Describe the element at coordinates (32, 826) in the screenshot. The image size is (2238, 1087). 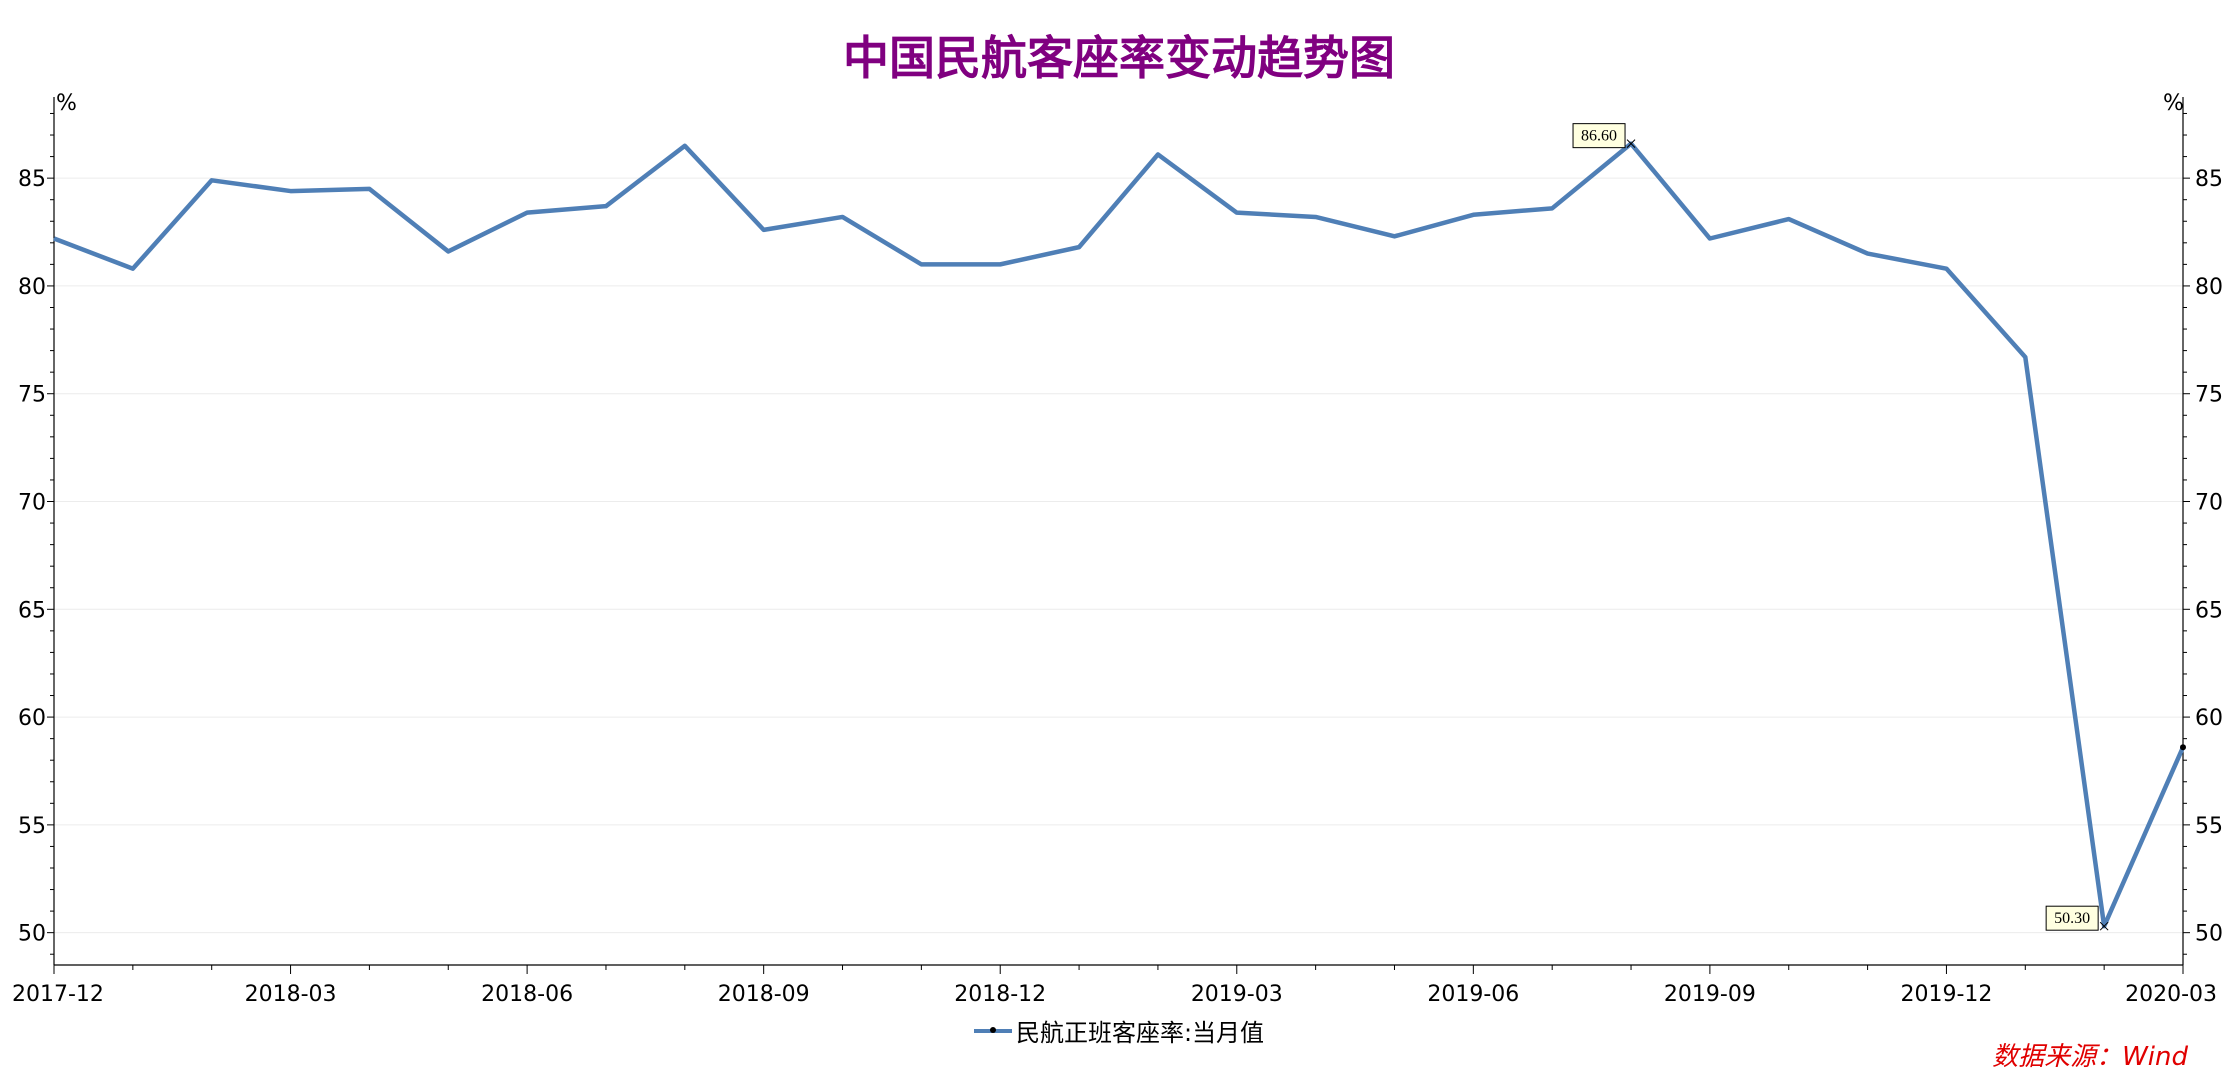
I see `y-tick-label-left: 55` at that location.